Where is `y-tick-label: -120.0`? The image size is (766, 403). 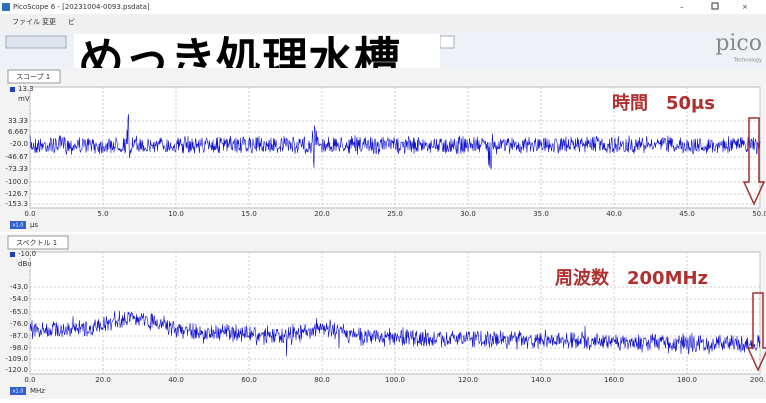 y-tick-label: -120.0 is located at coordinates (16, 370).